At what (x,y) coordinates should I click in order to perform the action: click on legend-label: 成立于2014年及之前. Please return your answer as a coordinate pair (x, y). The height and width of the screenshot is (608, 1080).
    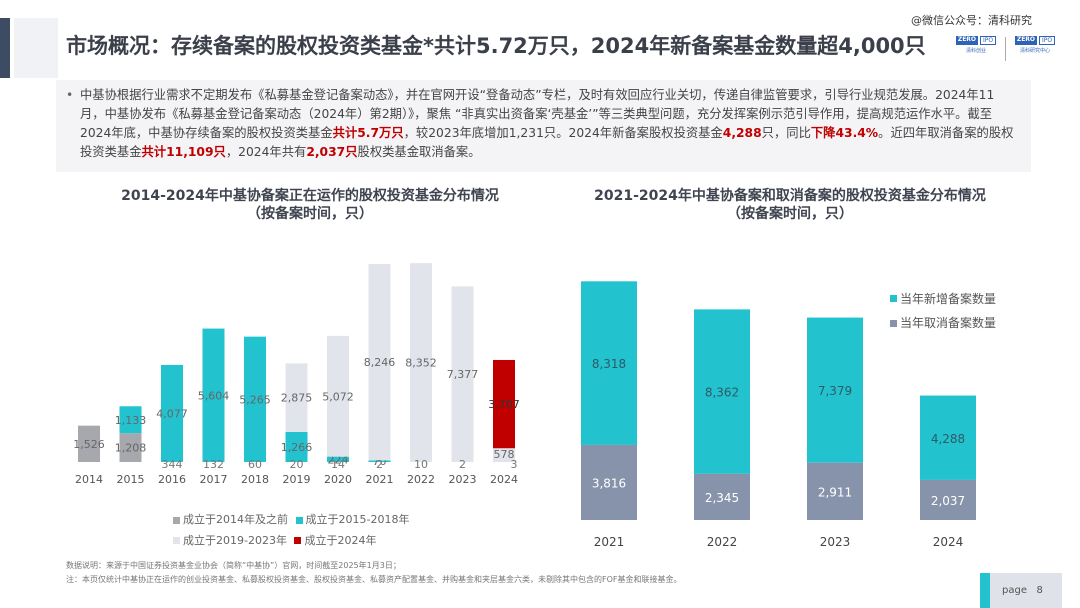
    Looking at the image, I should click on (235, 519).